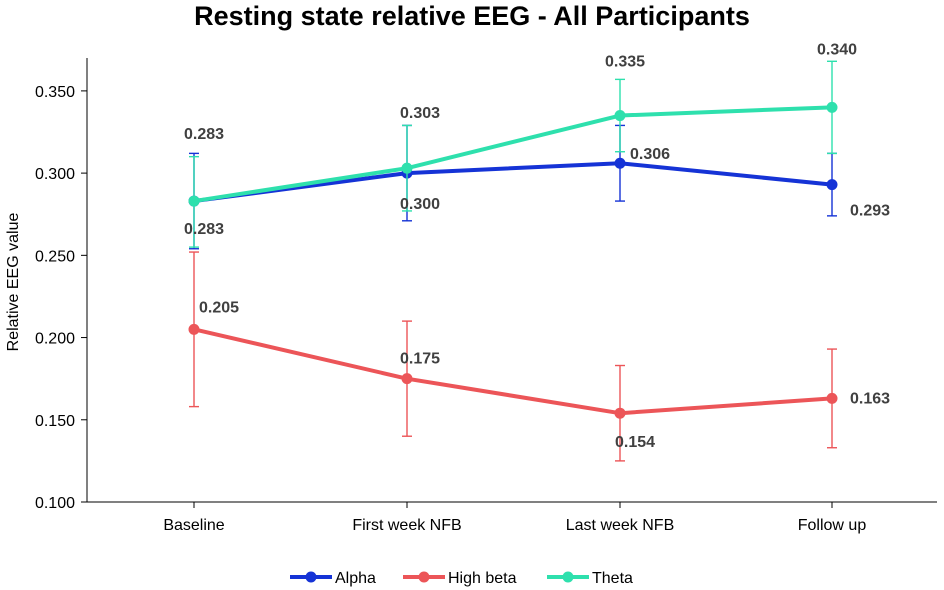  What do you see at coordinates (55, 339) in the screenshot?
I see `y-tick-label: 0.200` at bounding box center [55, 339].